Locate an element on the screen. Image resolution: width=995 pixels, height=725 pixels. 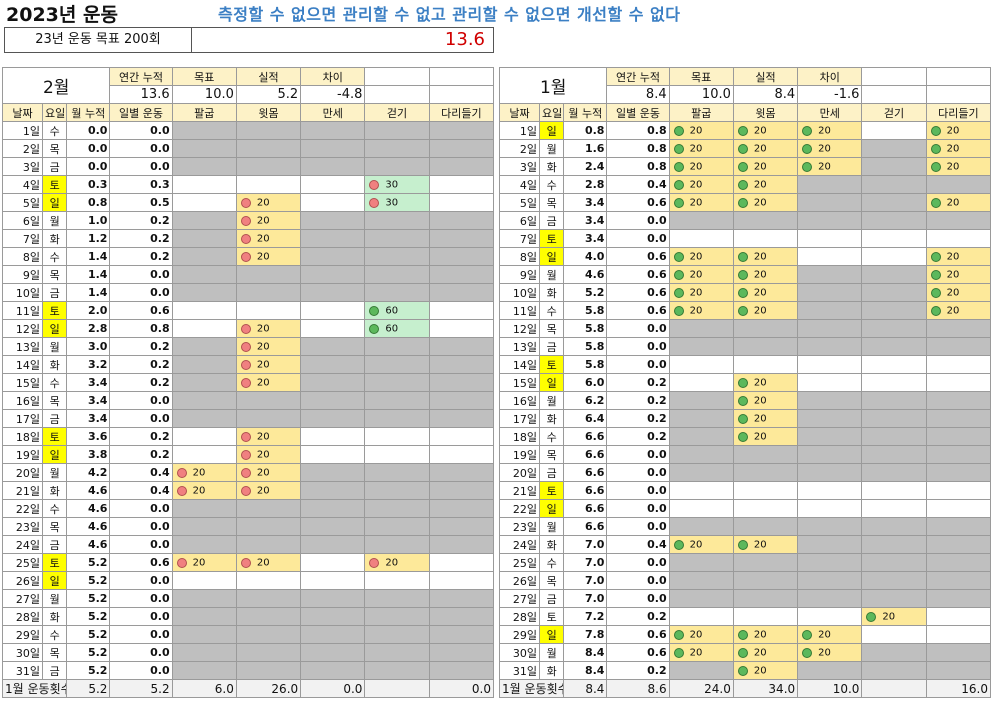
weekday-cell: 금 is located at coordinates (552, 598).